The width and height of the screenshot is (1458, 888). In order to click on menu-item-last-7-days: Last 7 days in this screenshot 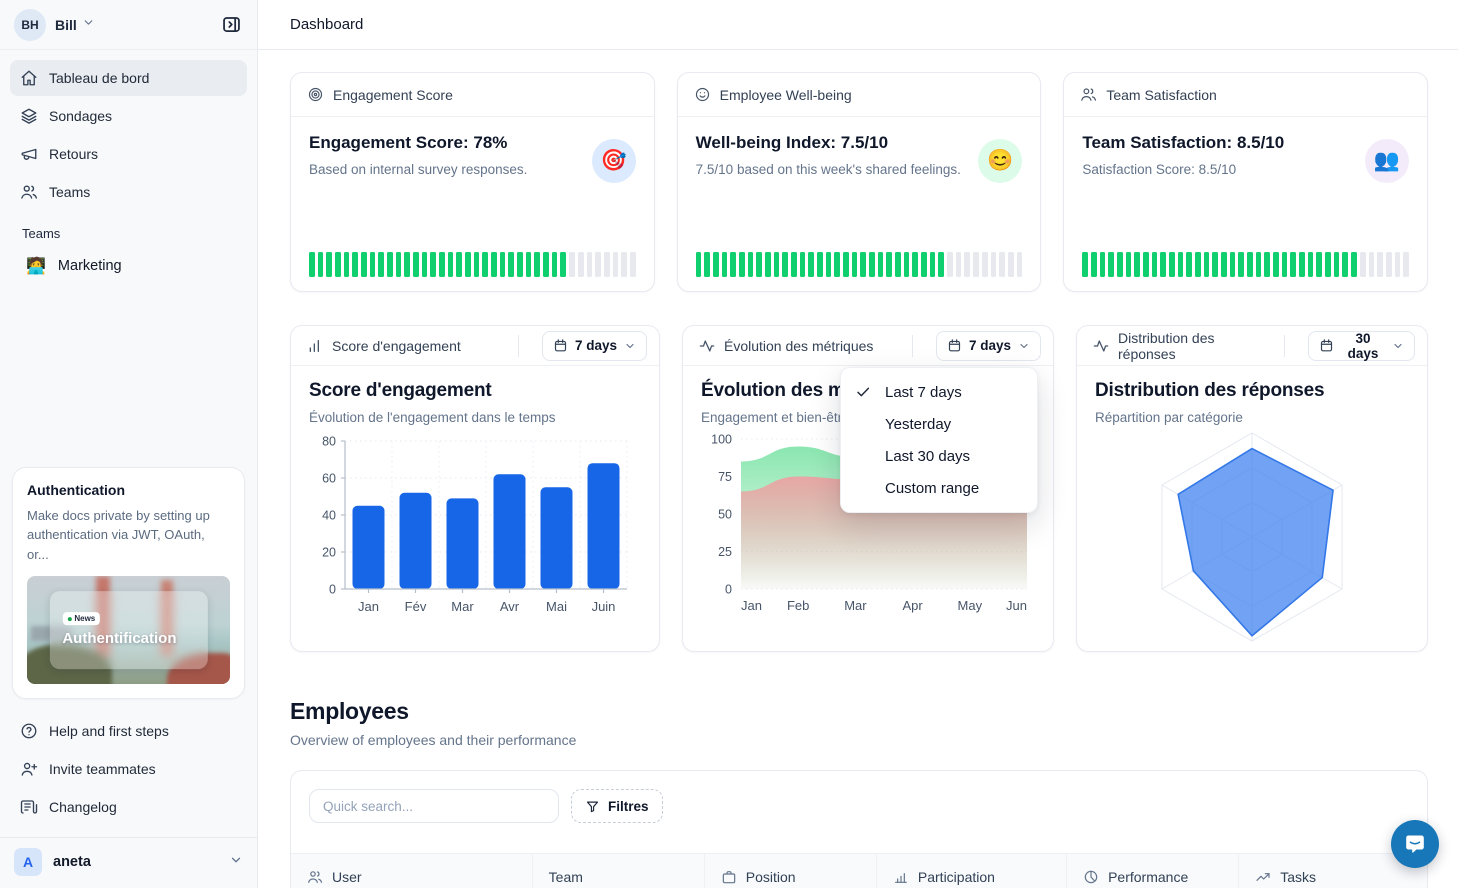, I will do `click(939, 392)`.